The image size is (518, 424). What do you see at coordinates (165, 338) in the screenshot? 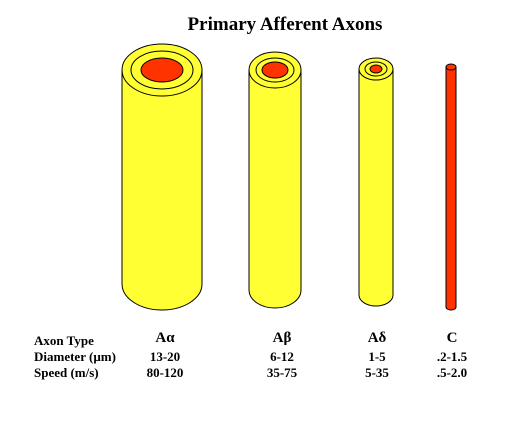
I see `axon-type-a-alpha: Aα` at bounding box center [165, 338].